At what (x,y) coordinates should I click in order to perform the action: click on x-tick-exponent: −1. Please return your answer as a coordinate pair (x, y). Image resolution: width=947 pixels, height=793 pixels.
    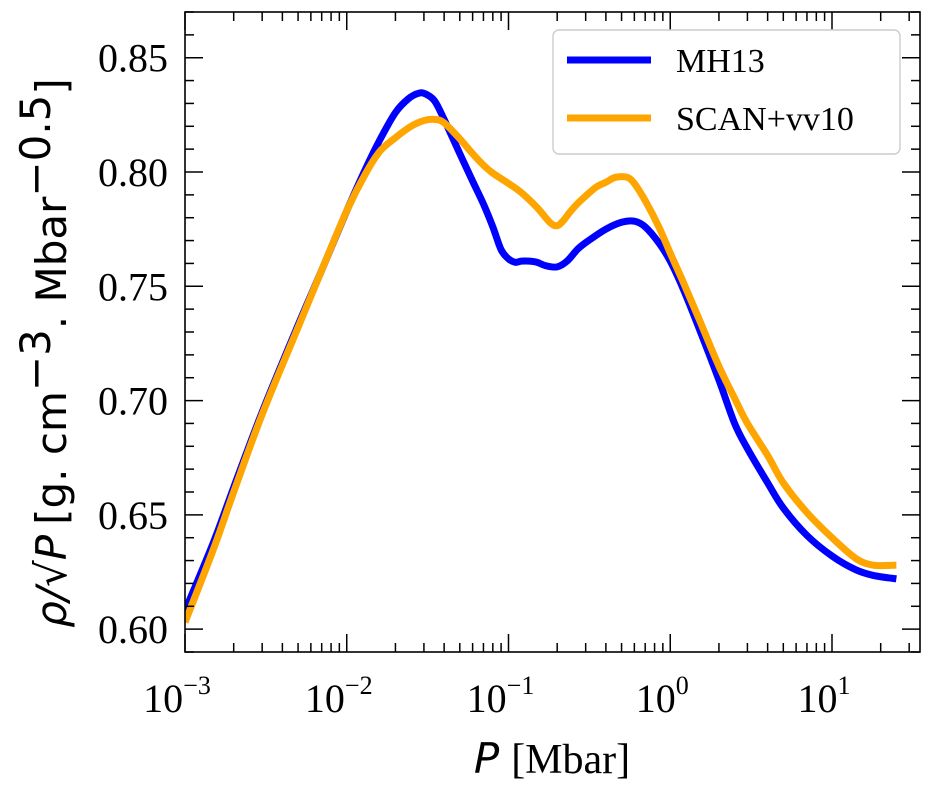
    Looking at the image, I should click on (521, 685).